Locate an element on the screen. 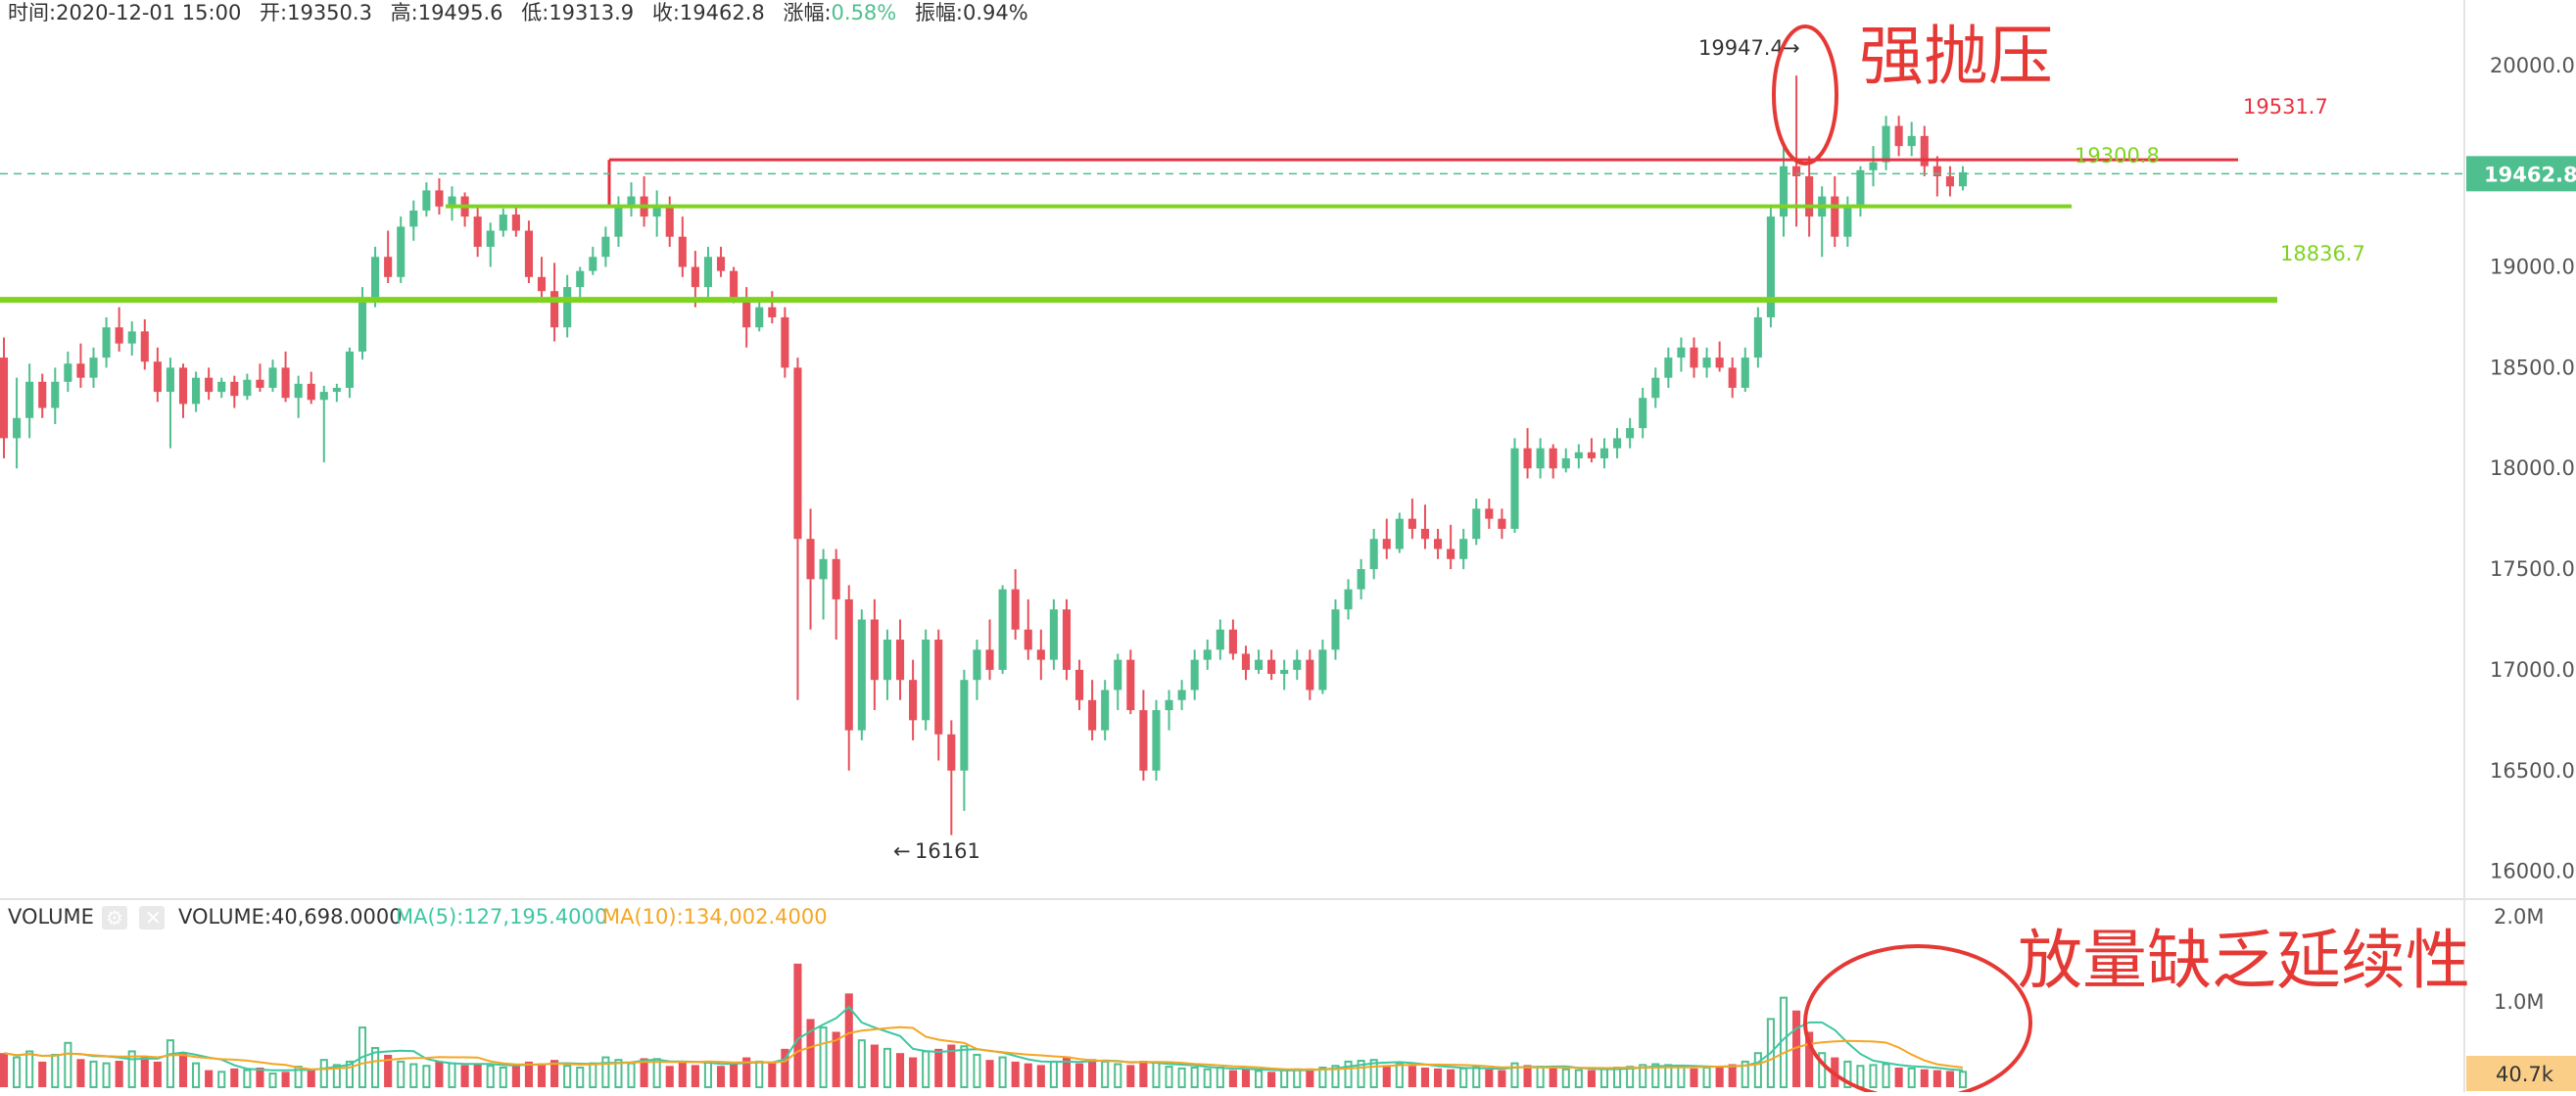 This screenshot has width=2576, height=1096. current-price-marker: 19462.8 is located at coordinates (1288, 174).